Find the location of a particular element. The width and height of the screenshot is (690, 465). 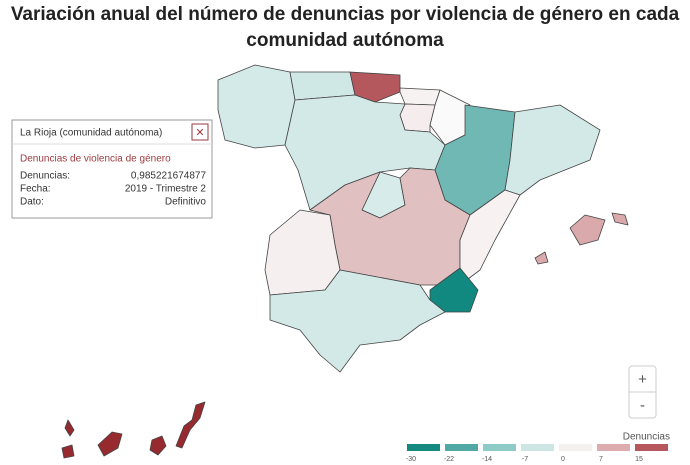

tooltip-value: 2019 - Trimestre 2 is located at coordinates (166, 189).